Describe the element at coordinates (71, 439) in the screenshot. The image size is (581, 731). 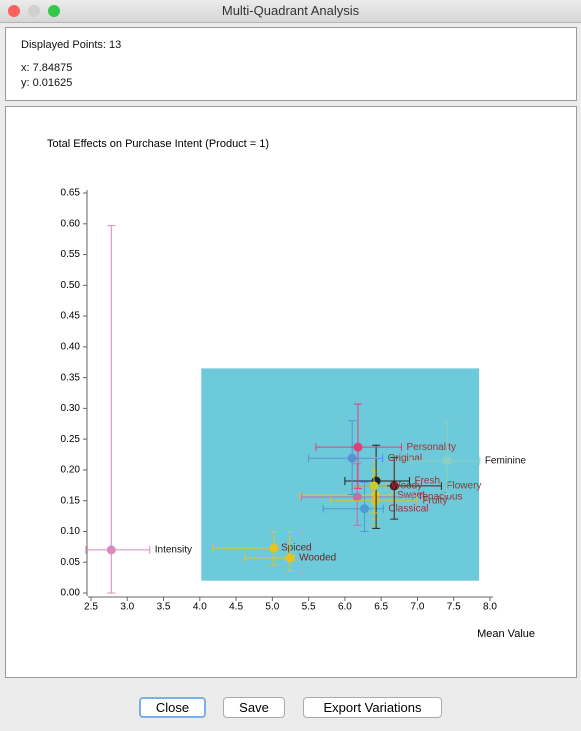
I see `y-tick-label: 0.25` at that location.